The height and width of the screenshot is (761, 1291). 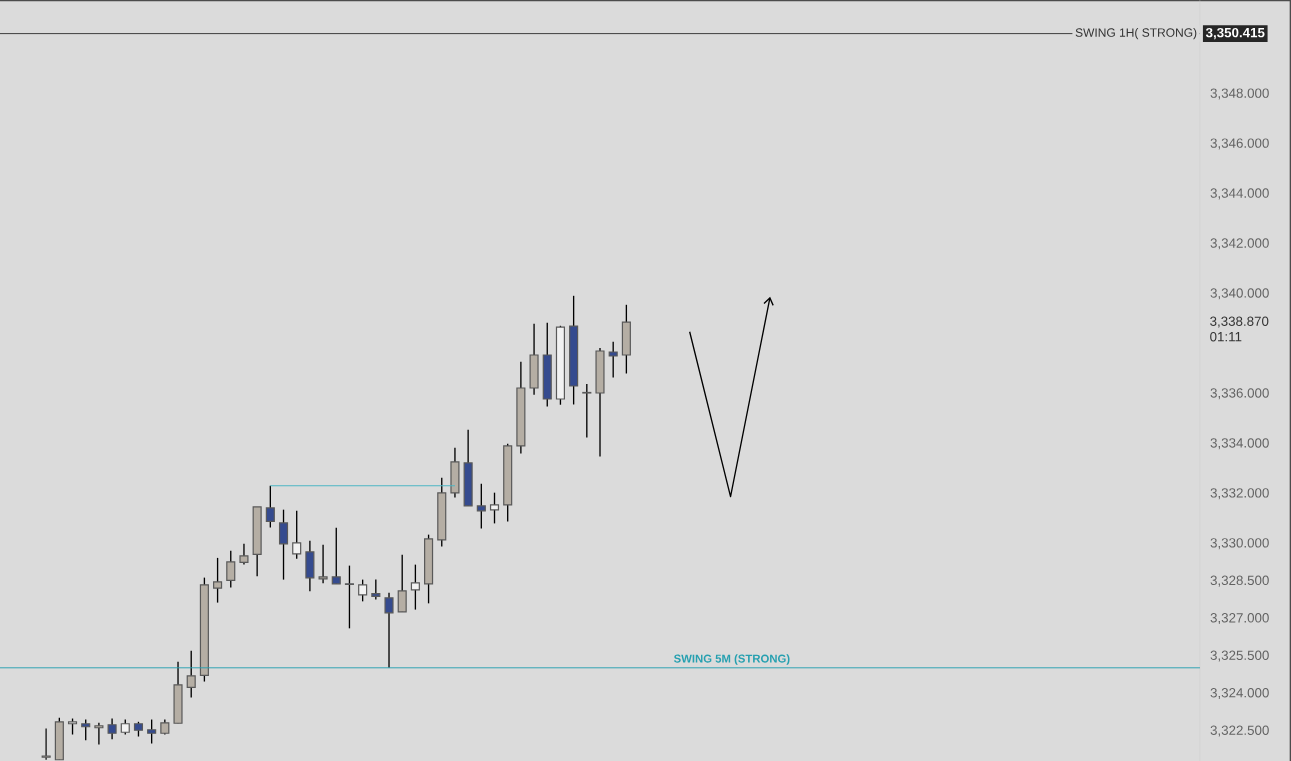 I want to click on ref-line-label: SWING 1H( STRONG), so click(x=1136, y=34).